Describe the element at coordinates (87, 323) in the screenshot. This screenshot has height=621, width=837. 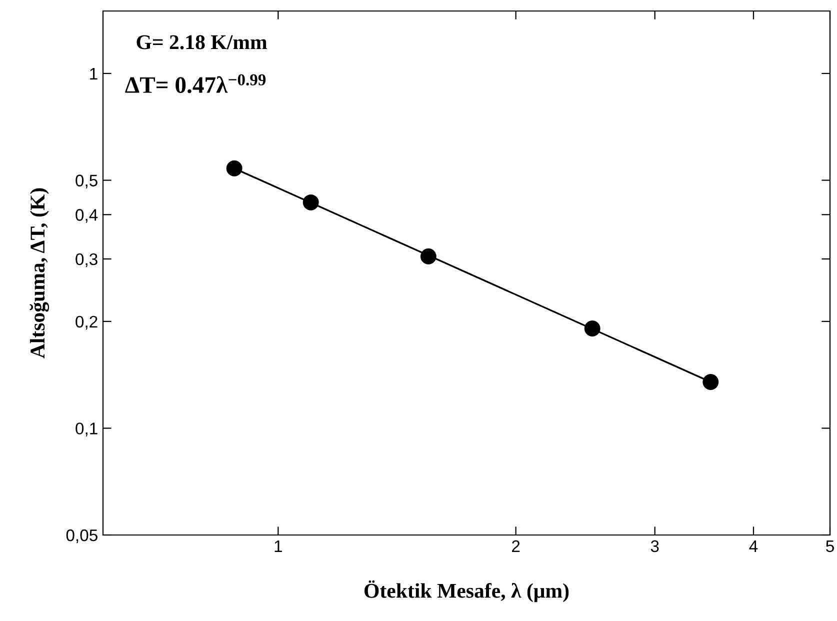
I see `y-tick-label: 0,2` at that location.